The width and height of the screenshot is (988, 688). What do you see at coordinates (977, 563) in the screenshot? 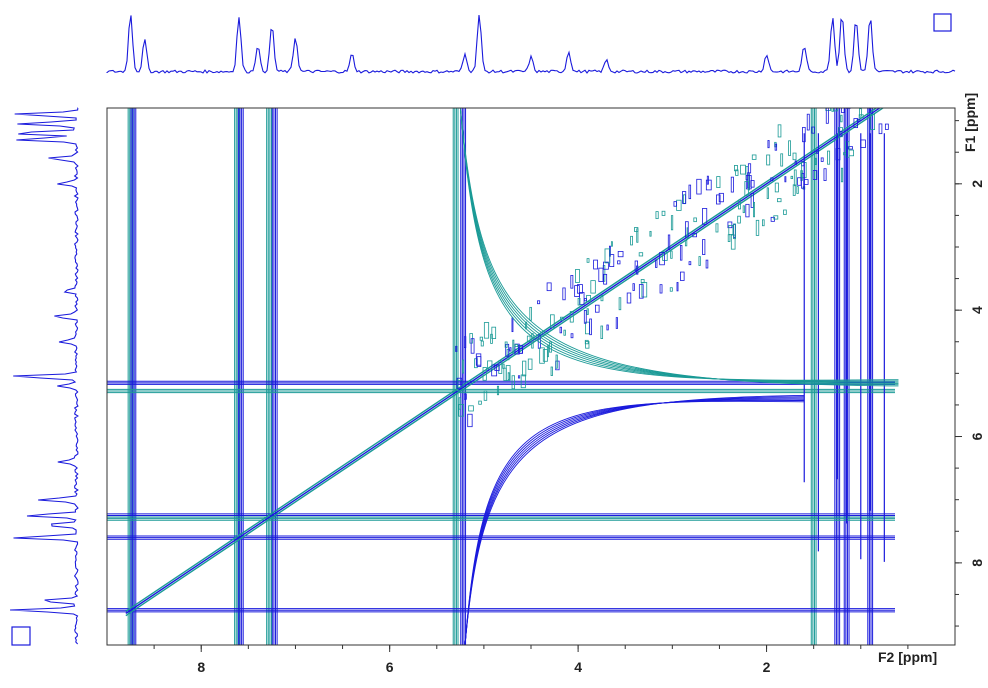
I see `y-tick-label: 8` at bounding box center [977, 563].